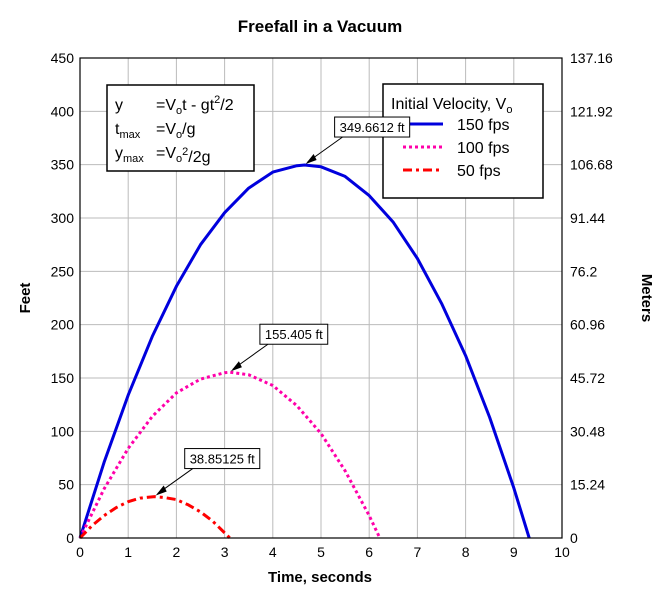  Describe the element at coordinates (466, 552) in the screenshot. I see `x-tick-label: 8` at that location.